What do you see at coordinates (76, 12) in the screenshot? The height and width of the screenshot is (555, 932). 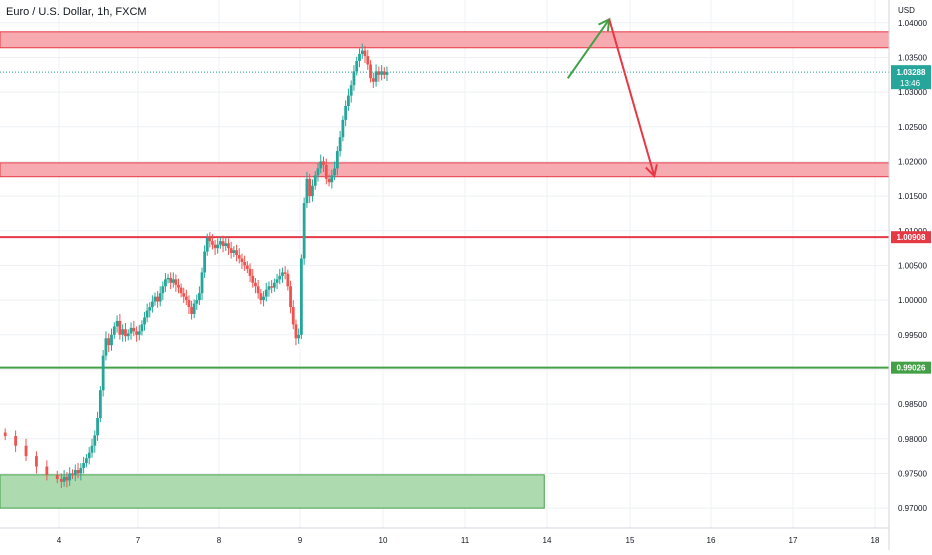 I see `symbol-title: Euro / U.S. Dollar, 1h, FXCM` at bounding box center [76, 12].